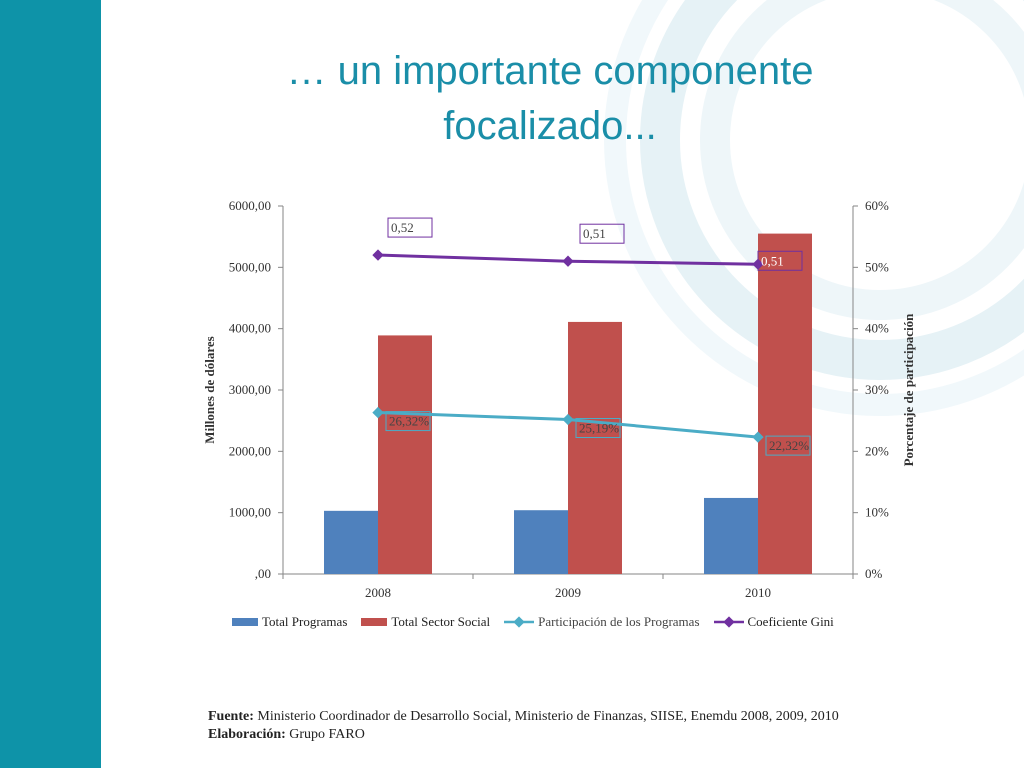 This screenshot has height=768, width=1024. Describe the element at coordinates (327, 734) in the screenshot. I see `elaboracion-text: Grupo FARO` at that location.